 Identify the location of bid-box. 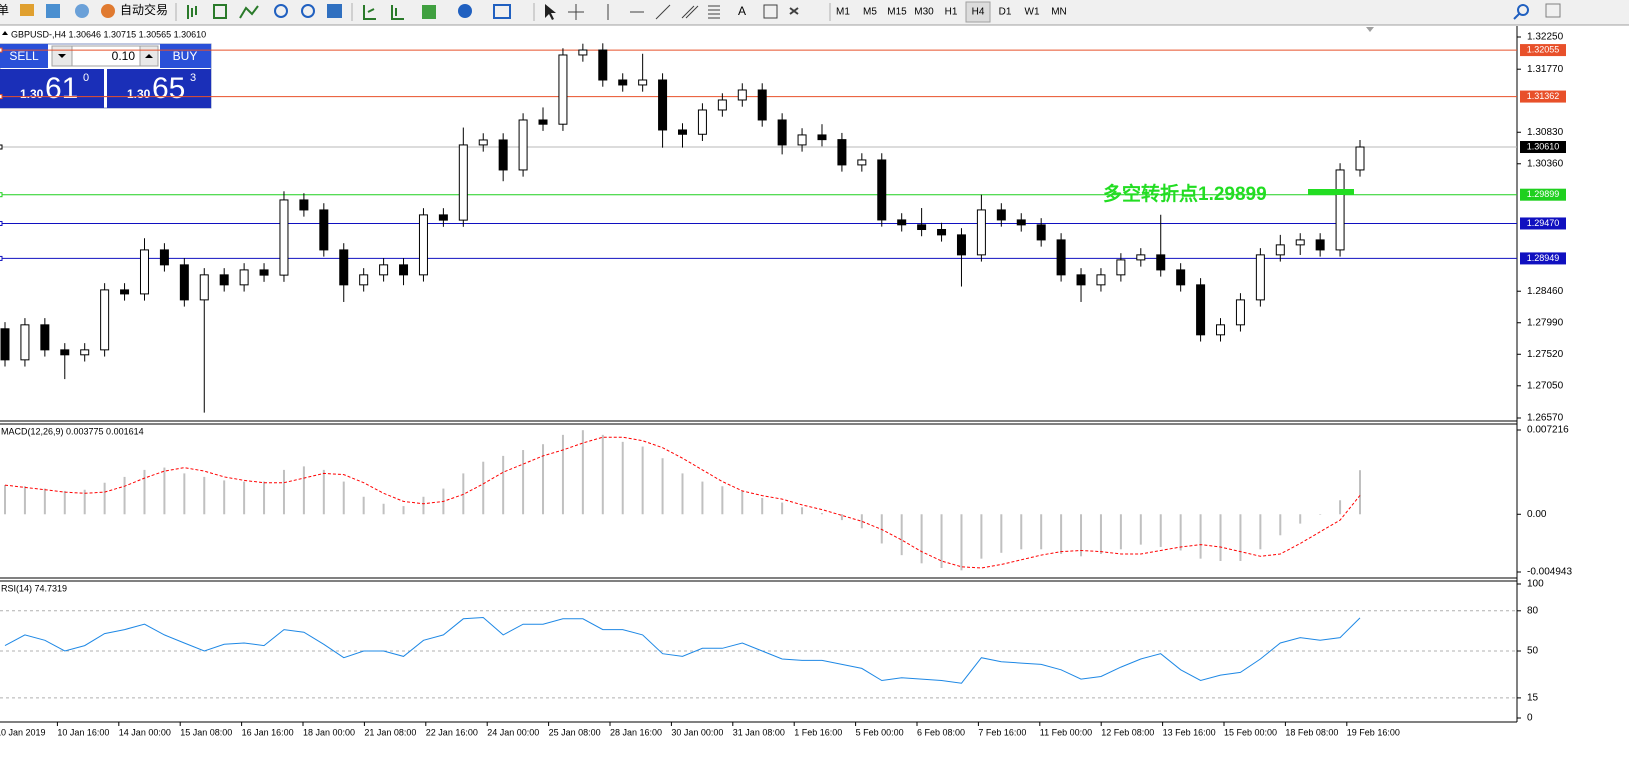
(52, 88).